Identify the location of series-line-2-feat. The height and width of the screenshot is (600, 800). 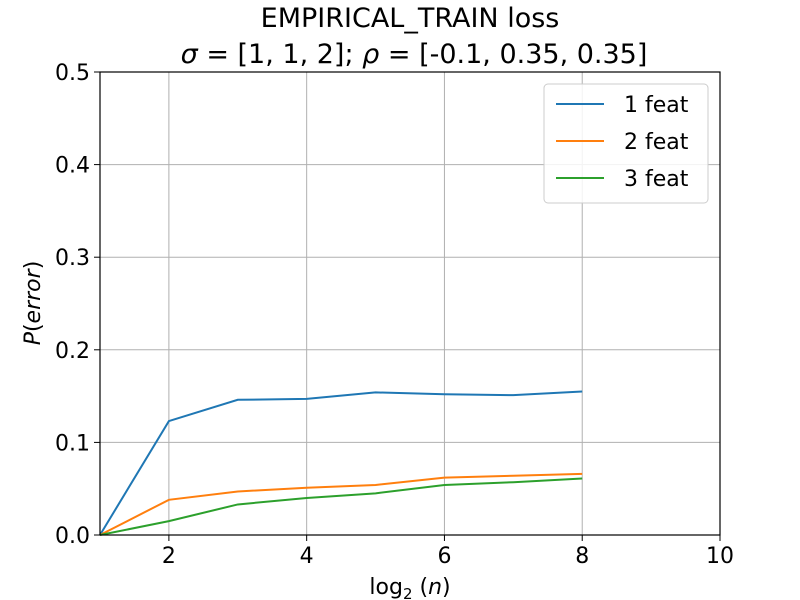
(341, 504).